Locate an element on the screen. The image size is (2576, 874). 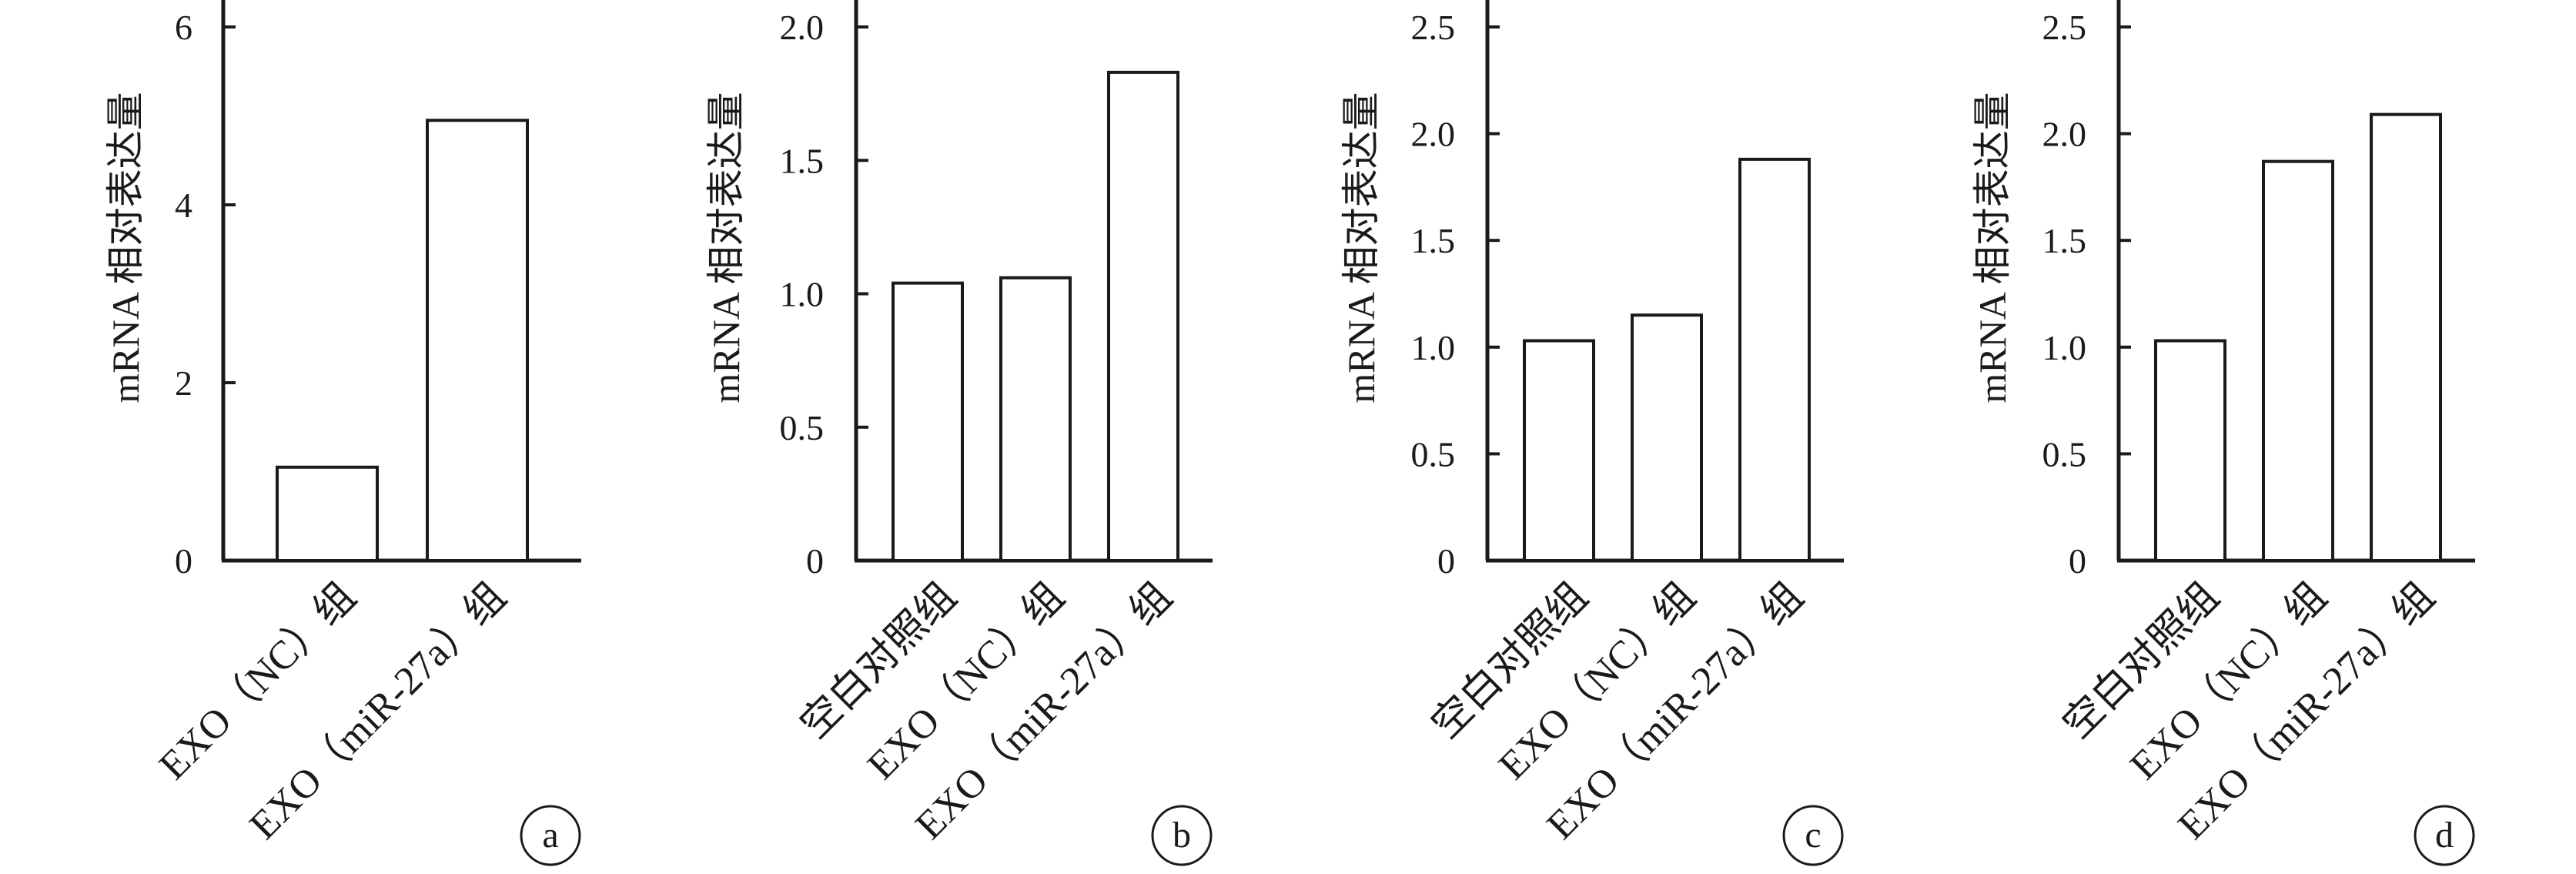
y-tick-label: 4 is located at coordinates (184, 205).